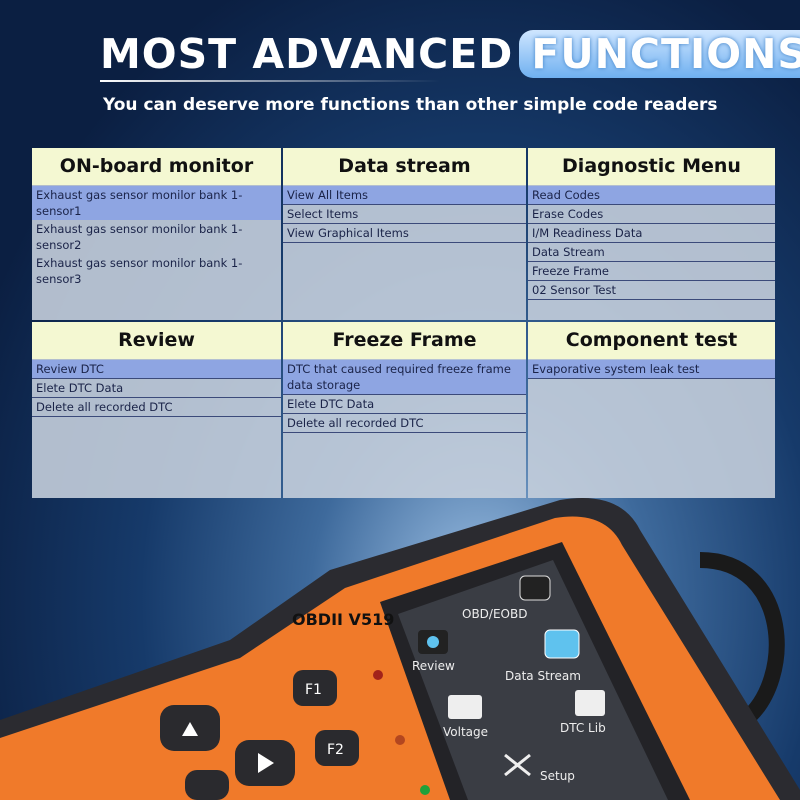 The width and height of the screenshot is (800, 800). Describe the element at coordinates (190, 729) in the screenshot. I see `up-arrow-icon` at that location.